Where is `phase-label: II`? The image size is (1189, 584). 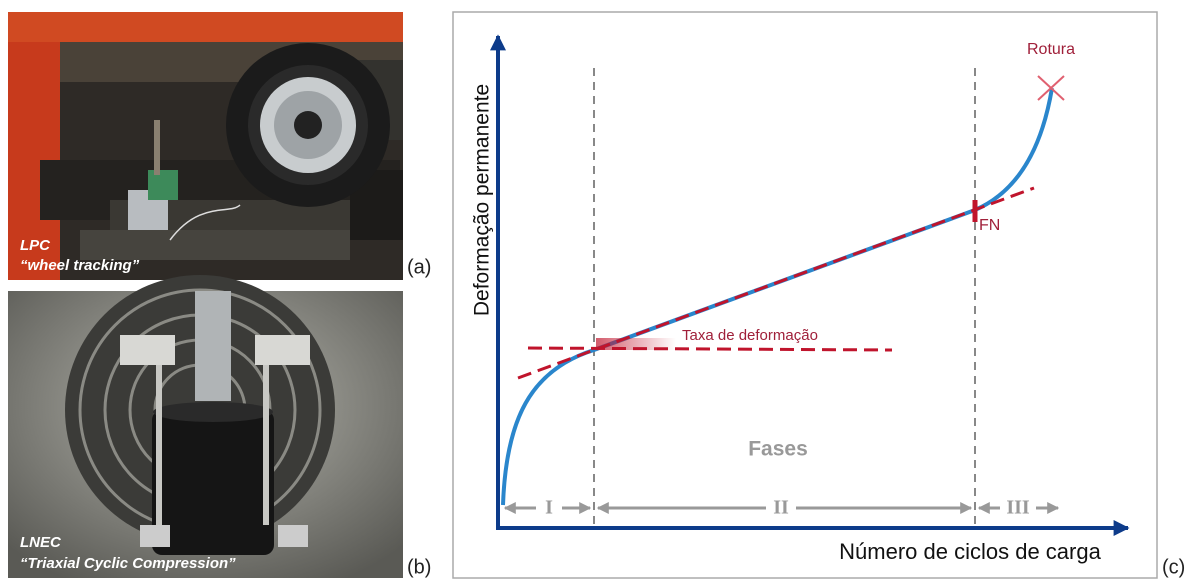
phase-label: II is located at coordinates (781, 508).